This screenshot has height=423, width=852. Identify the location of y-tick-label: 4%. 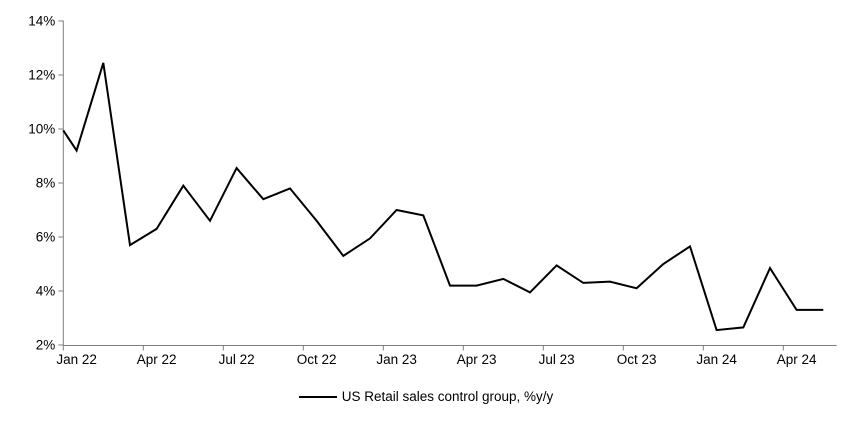
(46, 291).